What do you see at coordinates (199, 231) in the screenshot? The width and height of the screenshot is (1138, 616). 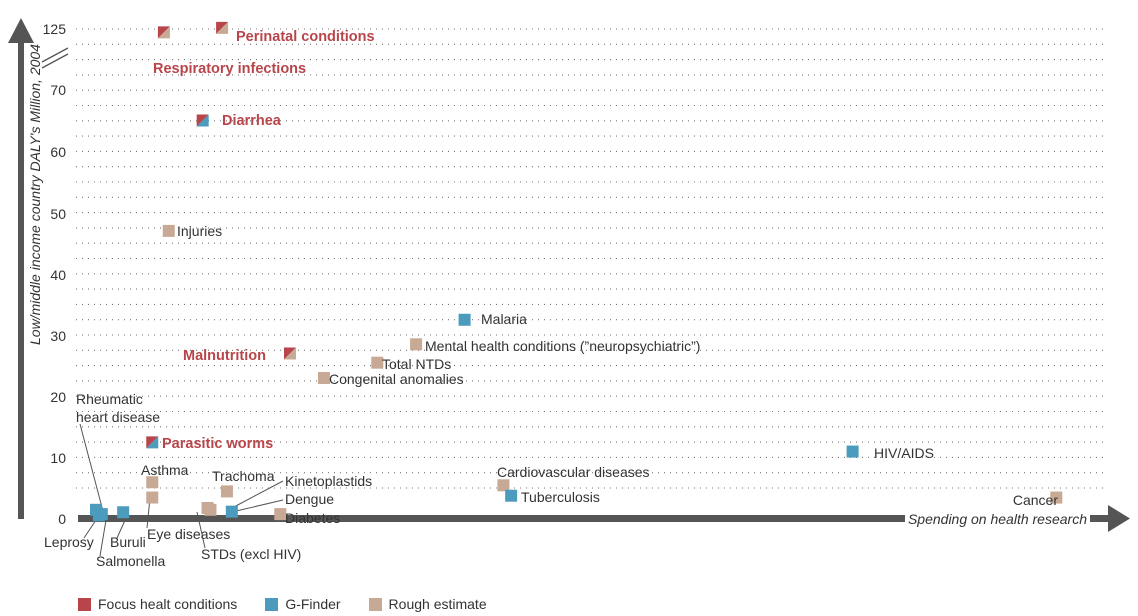 I see `label-injuries: Injuries` at bounding box center [199, 231].